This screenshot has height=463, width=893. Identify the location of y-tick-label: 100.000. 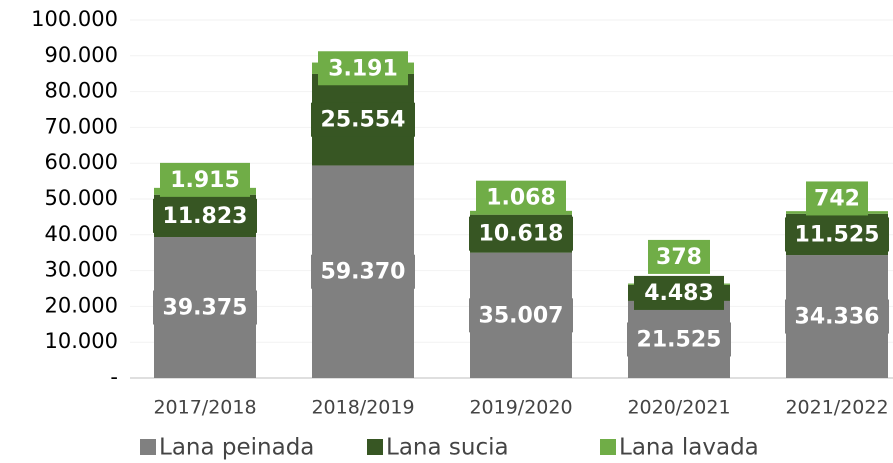
(74, 19).